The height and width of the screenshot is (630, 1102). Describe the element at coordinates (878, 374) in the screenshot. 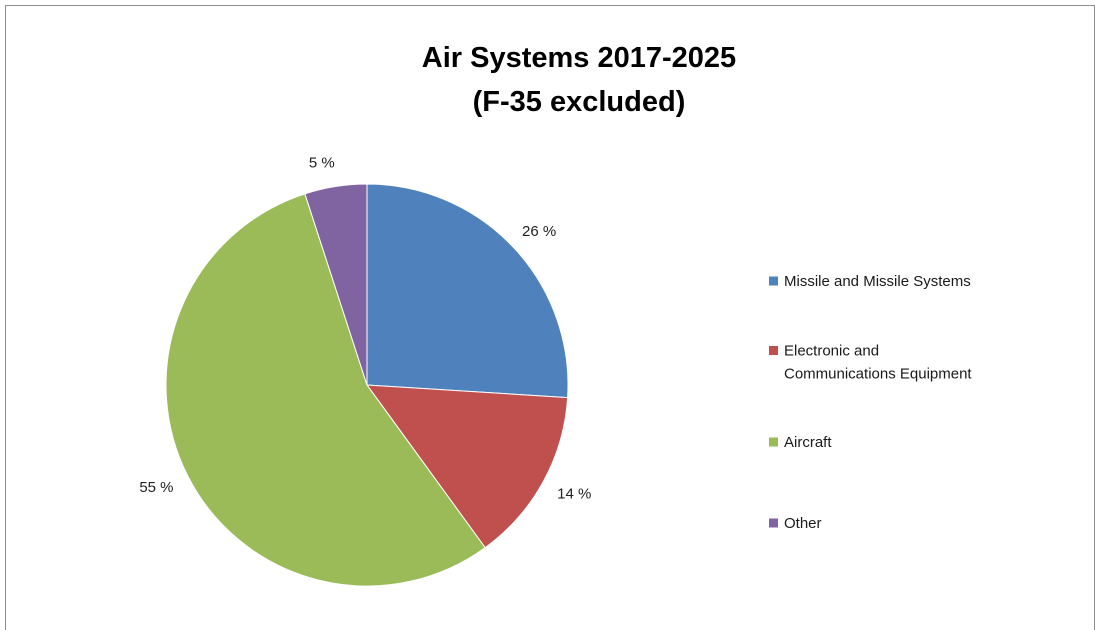

I see `legend-label-1-line-1: Communications Equipment` at that location.